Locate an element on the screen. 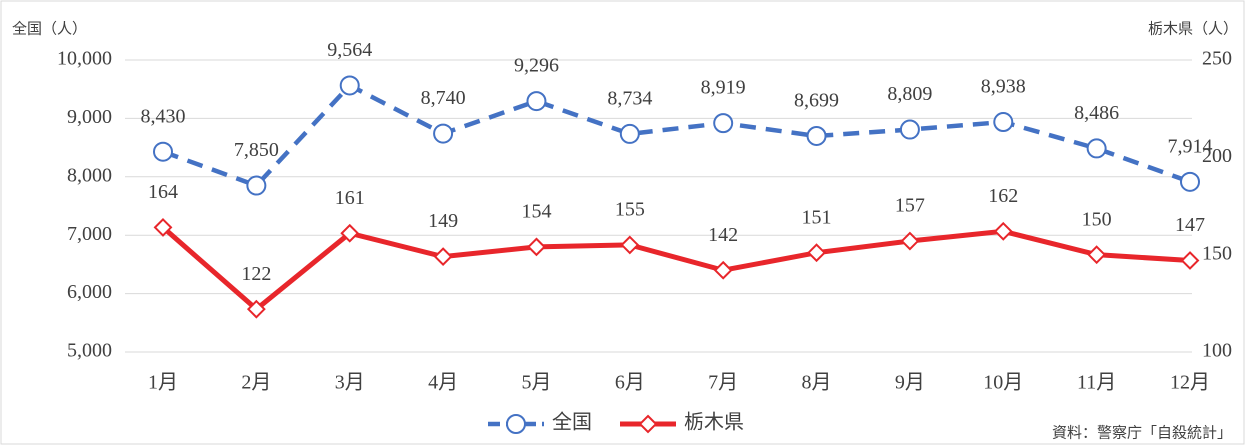 This screenshot has height=445, width=1245. source-note: 資料：警察庁「自殺統計」 is located at coordinates (1142, 432).